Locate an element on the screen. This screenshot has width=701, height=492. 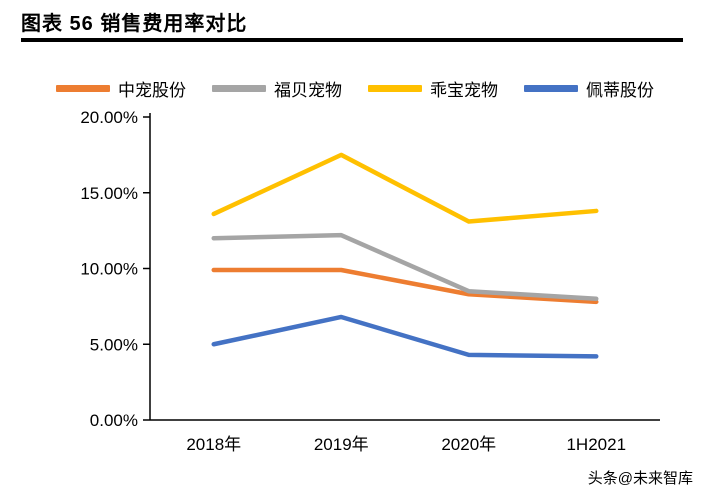
legend-item: 中宠股份 is located at coordinates (121, 88).